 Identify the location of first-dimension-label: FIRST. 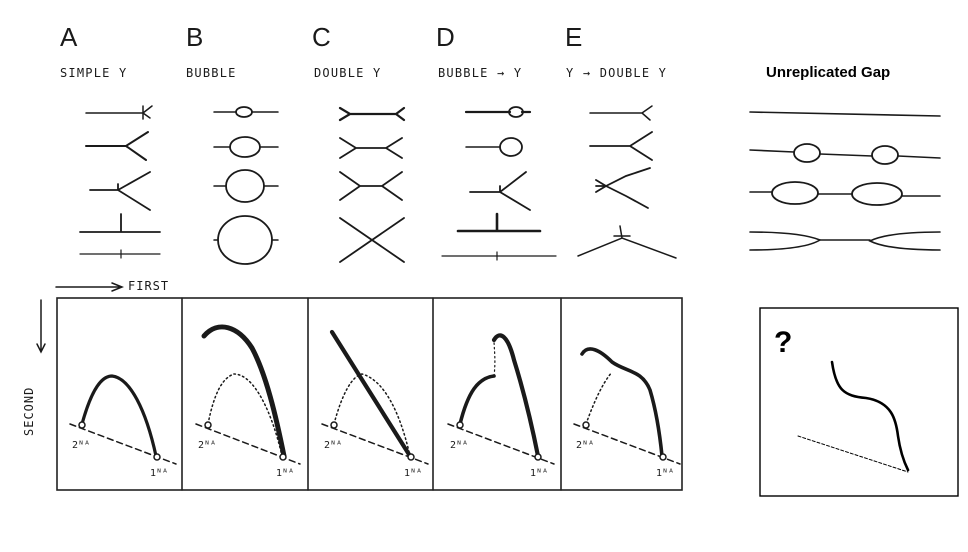
(149, 286).